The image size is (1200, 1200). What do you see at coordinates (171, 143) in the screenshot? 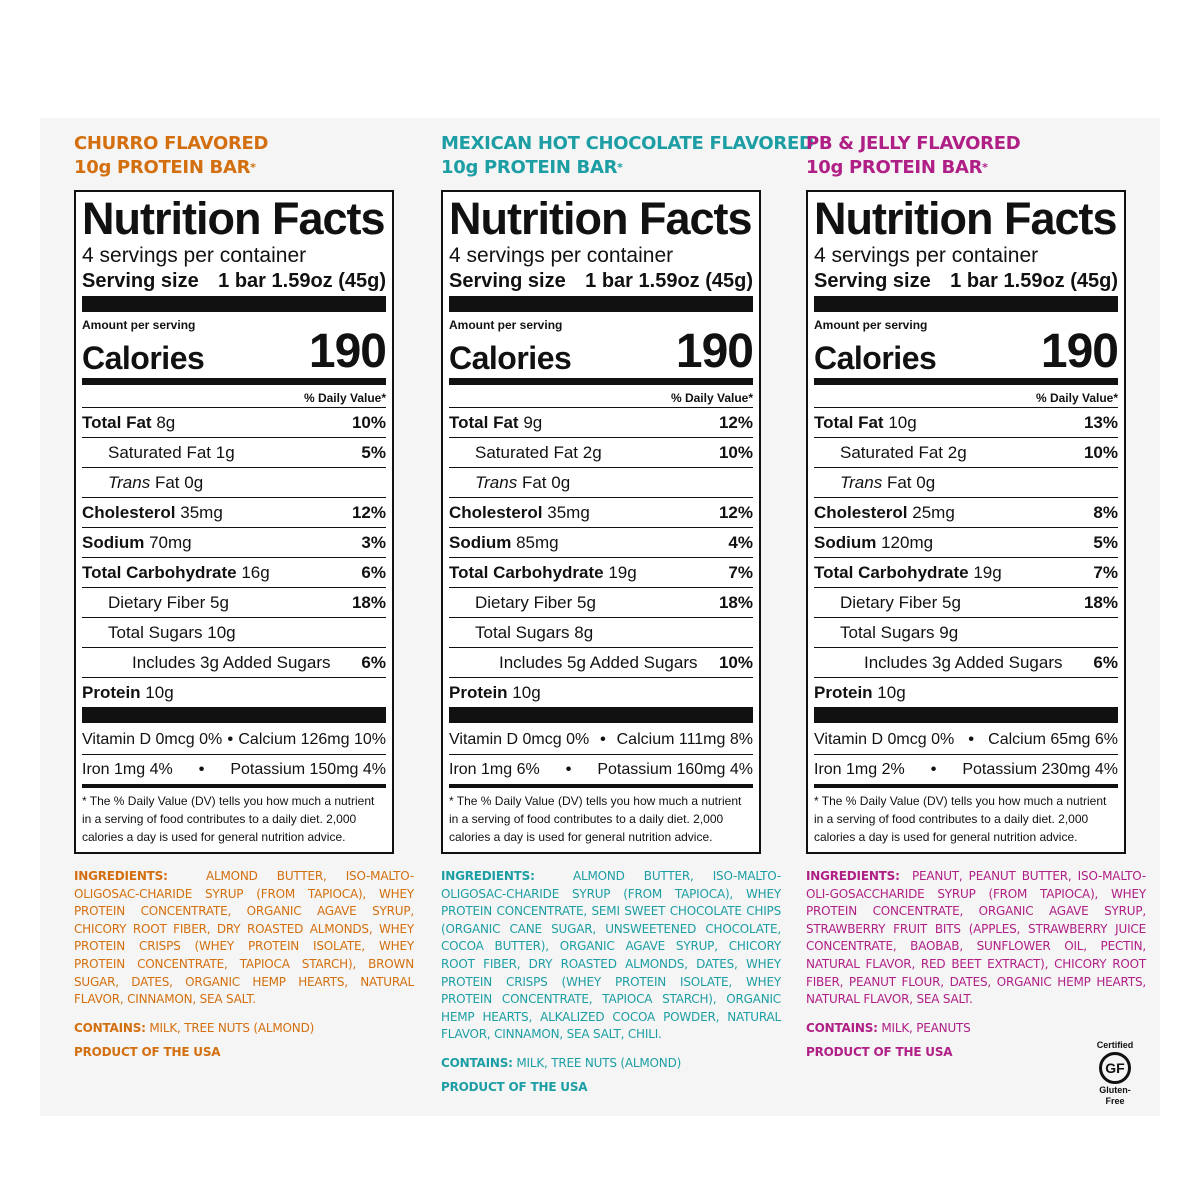
I see `flavor-name: CHURRO FLAVORED` at bounding box center [171, 143].